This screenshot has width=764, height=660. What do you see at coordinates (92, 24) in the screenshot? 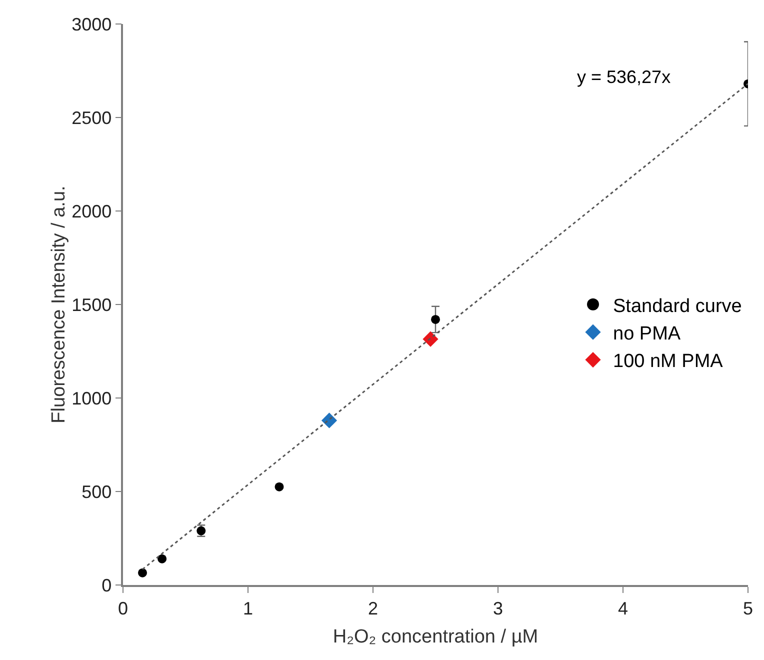
I see `y-tick-label: 3000` at bounding box center [92, 24].